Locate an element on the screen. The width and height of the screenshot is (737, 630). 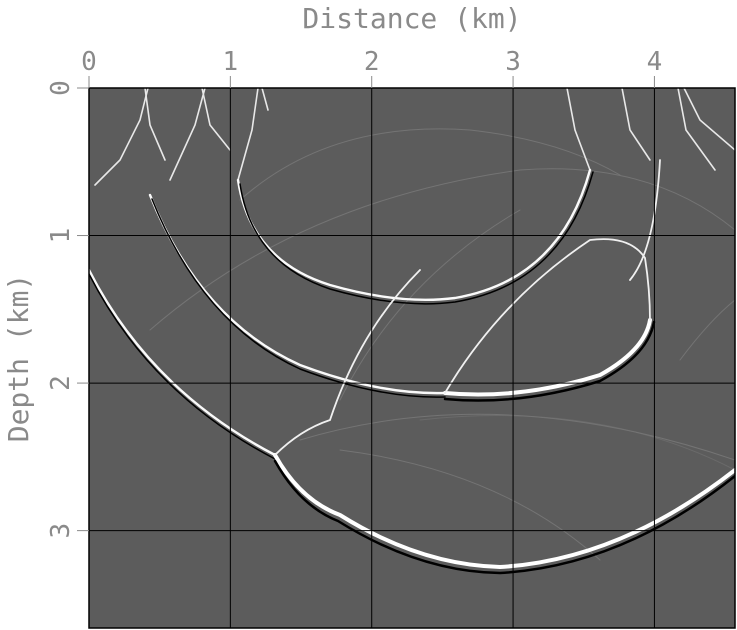
y-tick-label: 2 is located at coordinates (61, 383).